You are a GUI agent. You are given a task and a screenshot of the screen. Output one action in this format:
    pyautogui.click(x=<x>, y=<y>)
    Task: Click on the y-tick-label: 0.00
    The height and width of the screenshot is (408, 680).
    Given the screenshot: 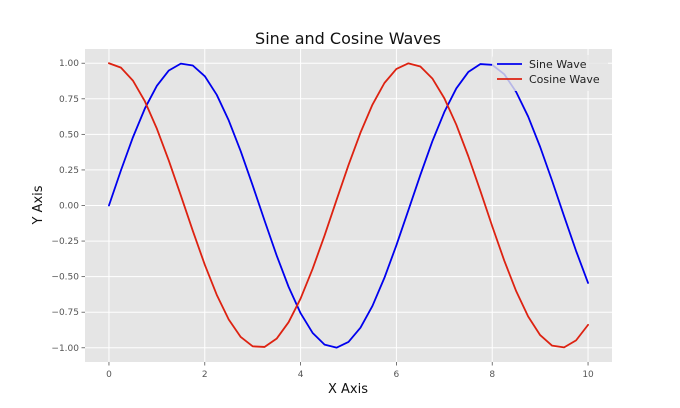 What is the action you would take?
    pyautogui.click(x=69, y=207)
    